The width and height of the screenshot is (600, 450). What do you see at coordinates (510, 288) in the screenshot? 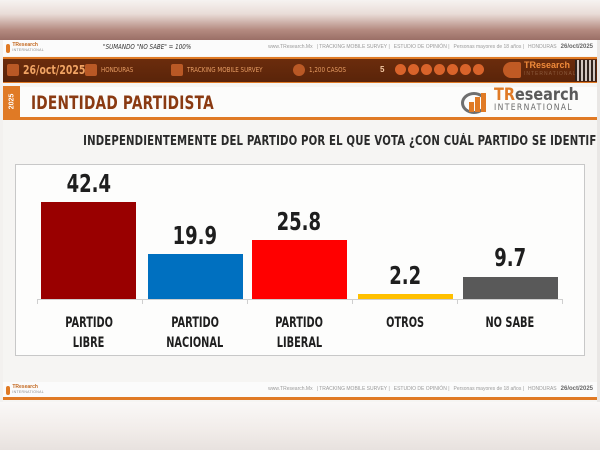
I see `bar-no-sabe` at bounding box center [510, 288].